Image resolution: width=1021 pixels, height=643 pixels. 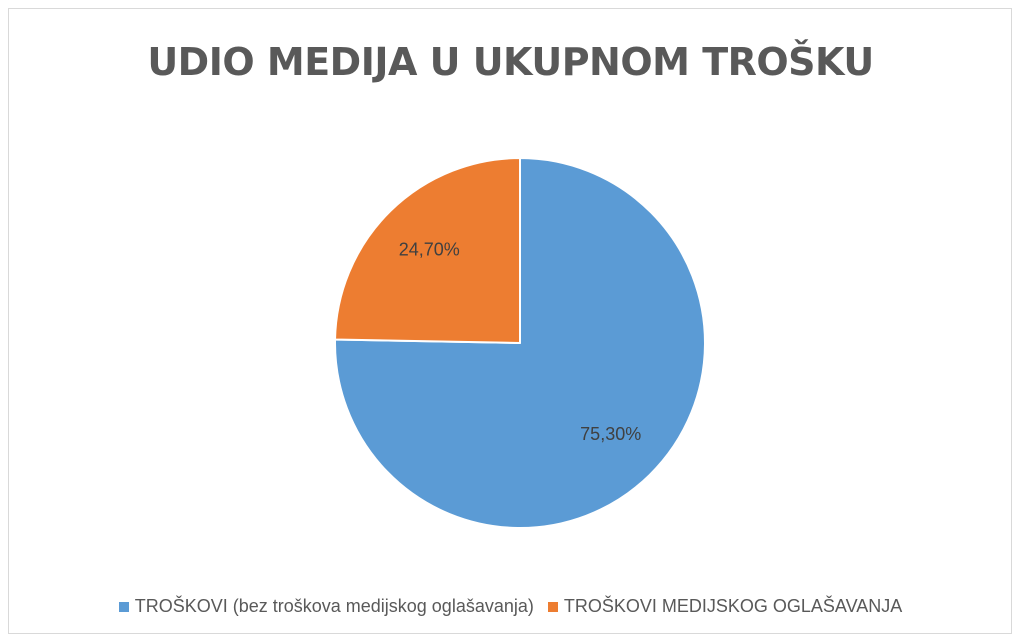 I want to click on data-label-2: 24,70%, so click(x=429, y=249).